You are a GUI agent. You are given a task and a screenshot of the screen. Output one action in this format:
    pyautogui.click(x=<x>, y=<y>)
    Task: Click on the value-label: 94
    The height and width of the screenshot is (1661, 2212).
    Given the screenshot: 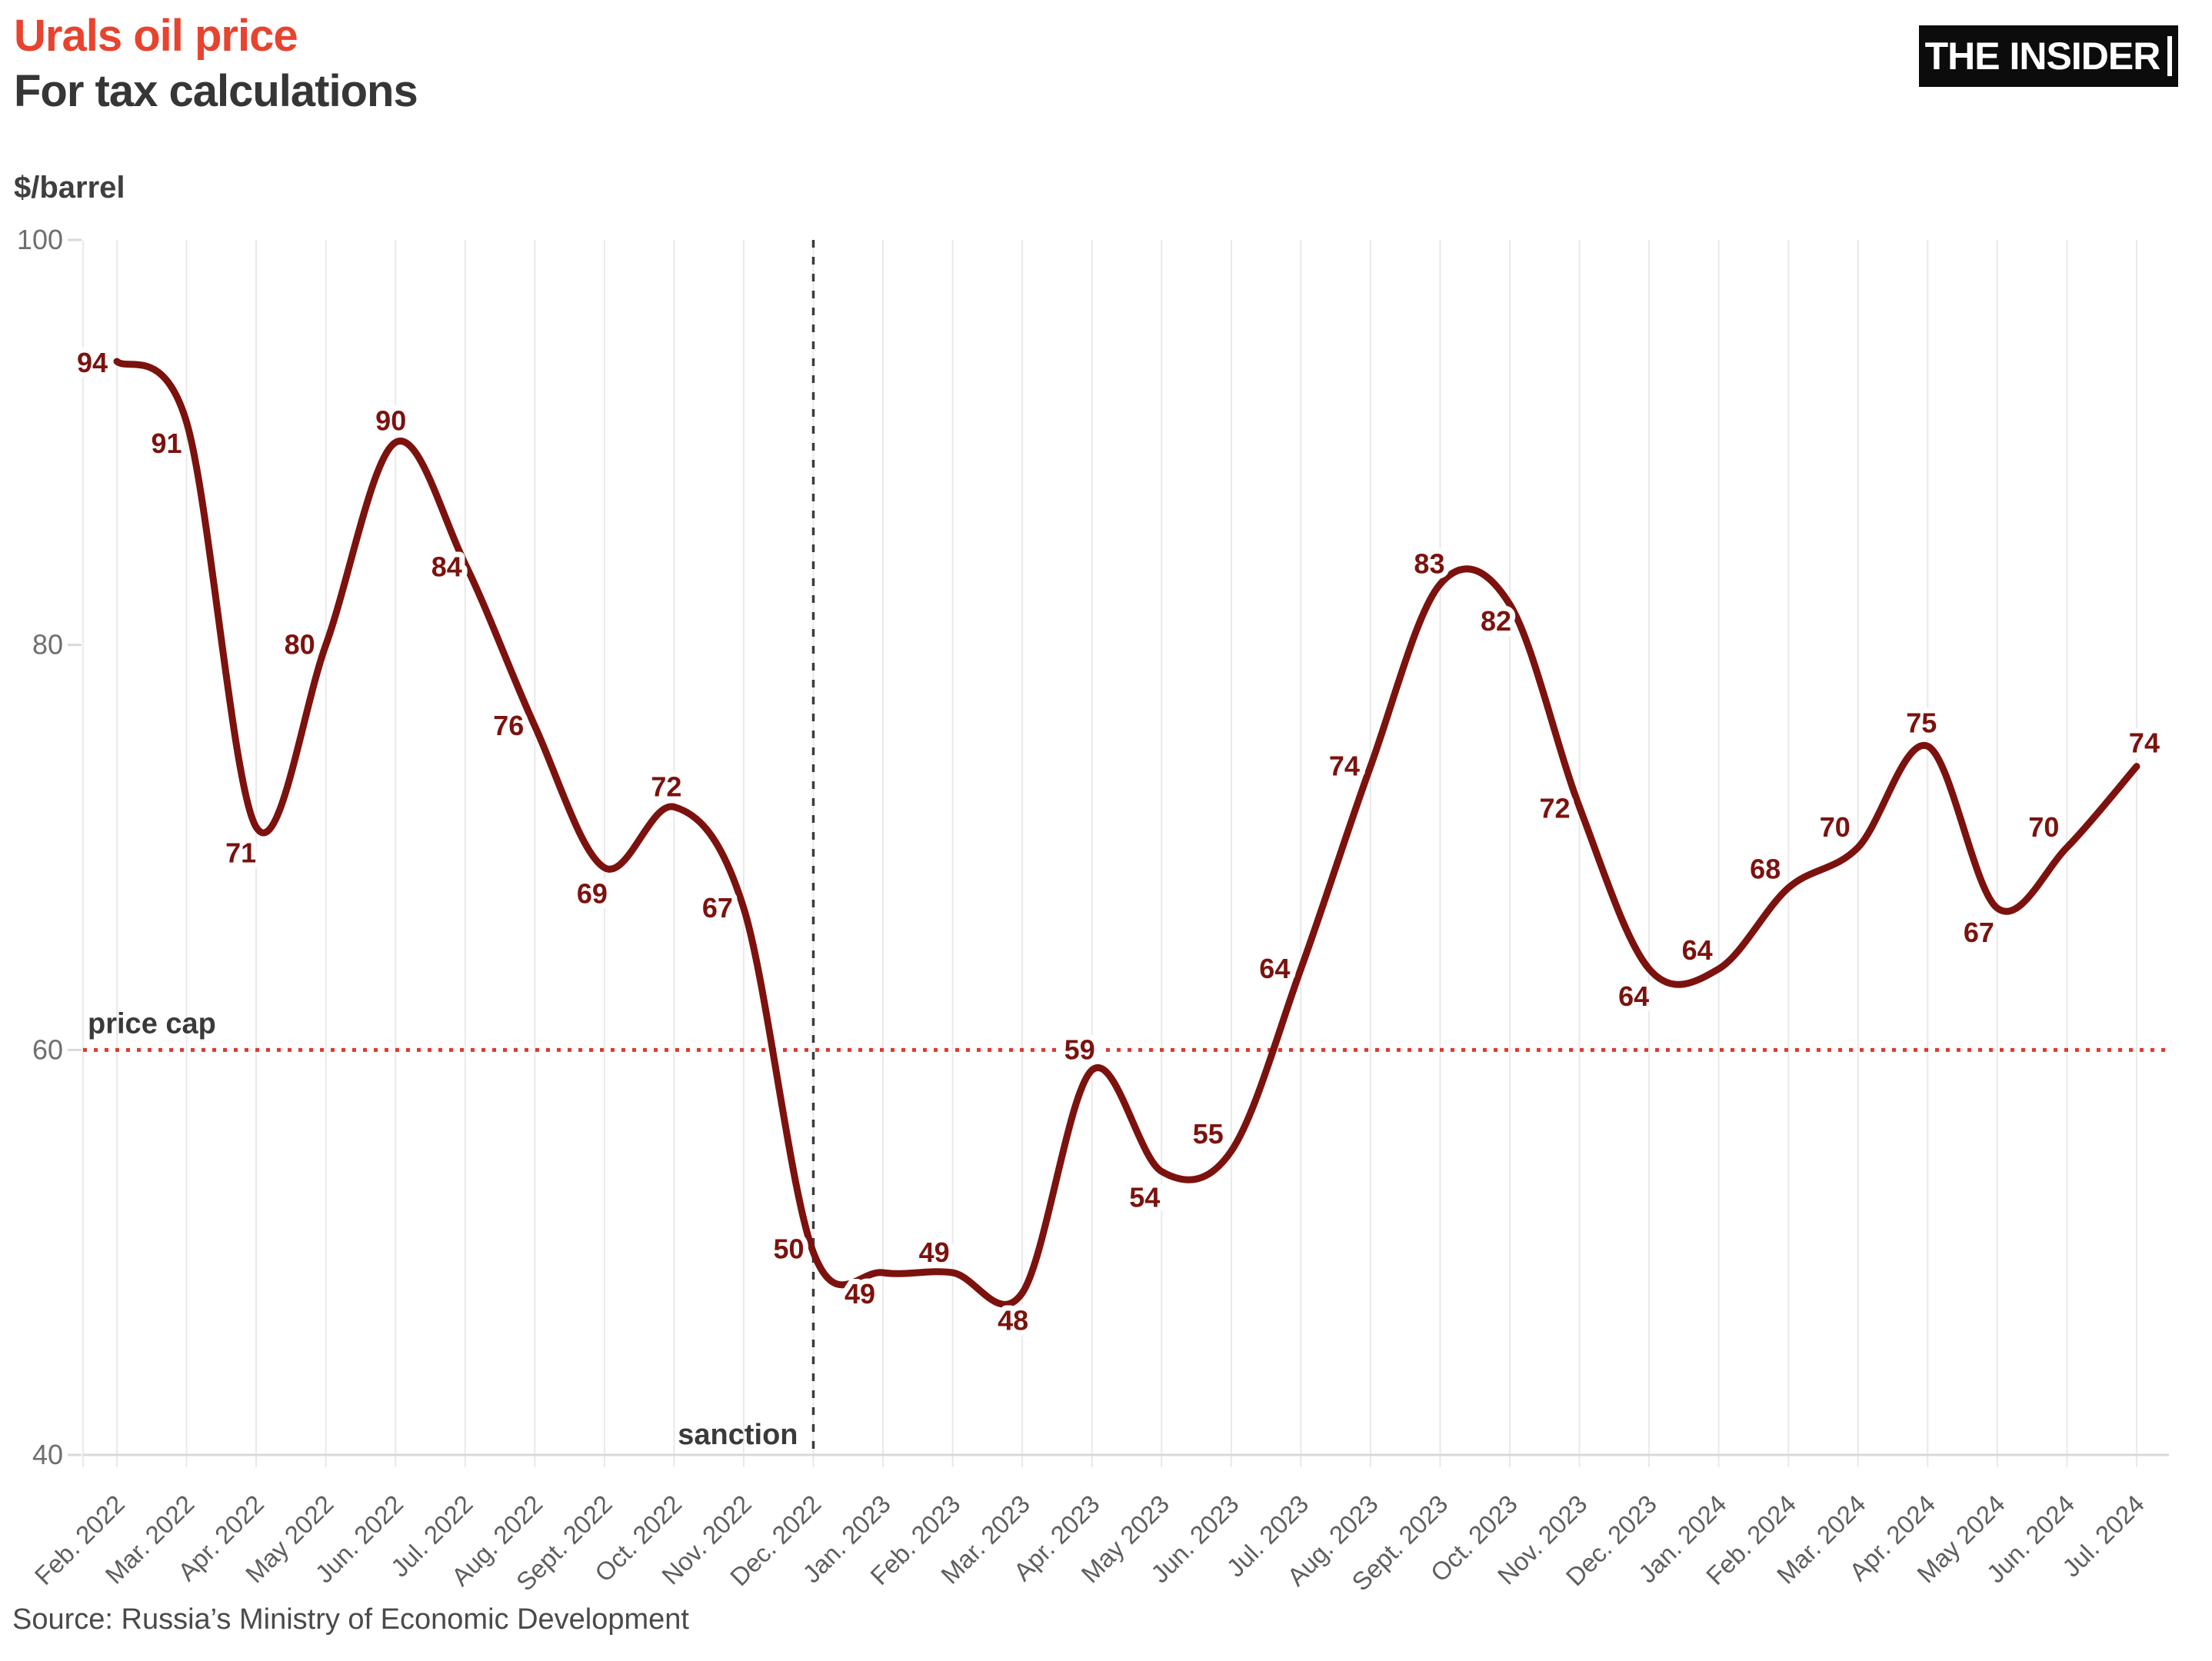 What is the action you would take?
    pyautogui.click(x=92, y=362)
    